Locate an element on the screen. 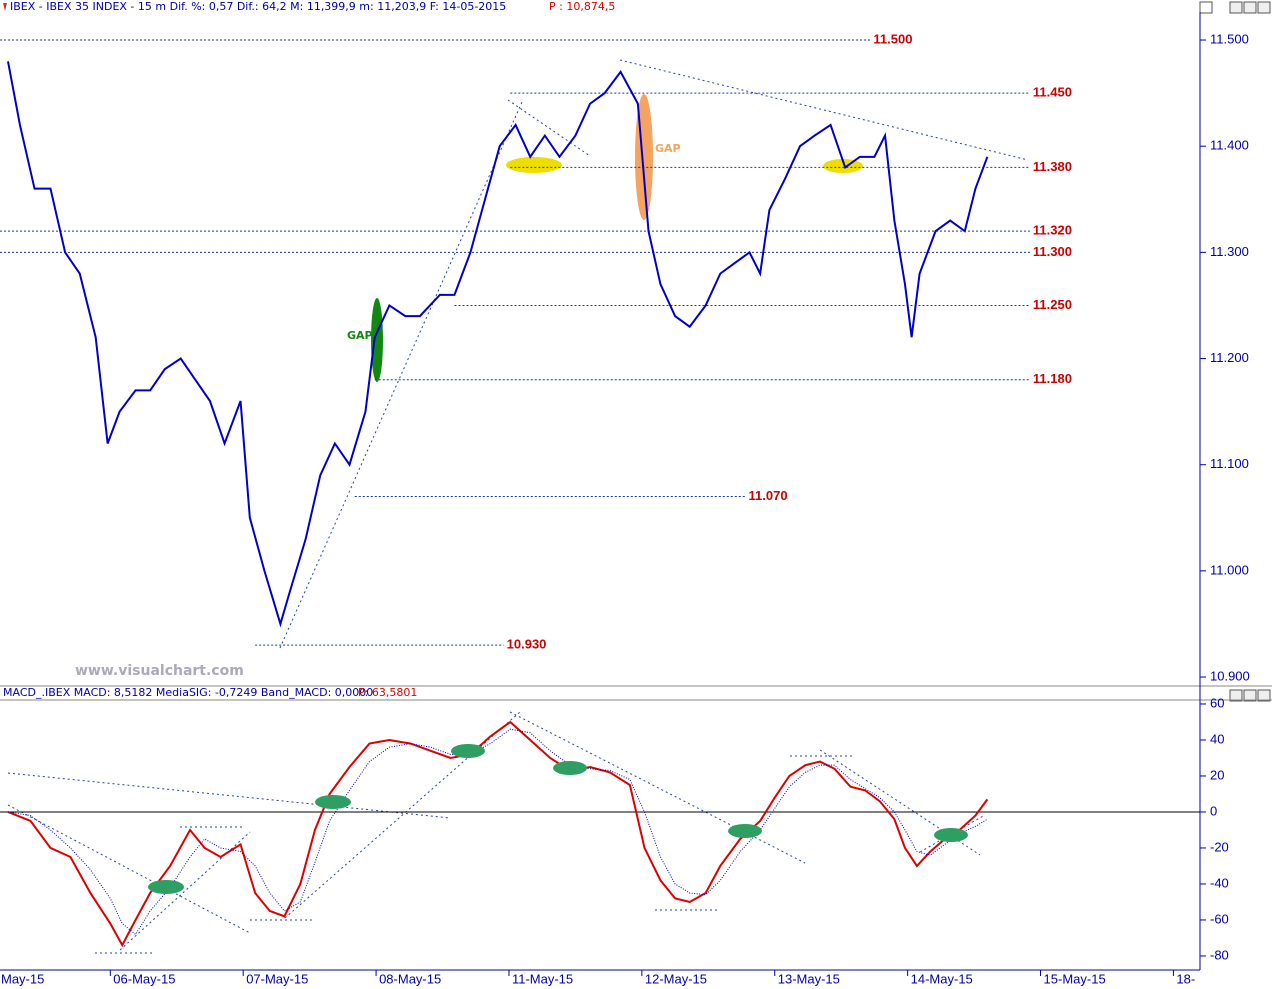  support-marker is located at coordinates (534, 165).